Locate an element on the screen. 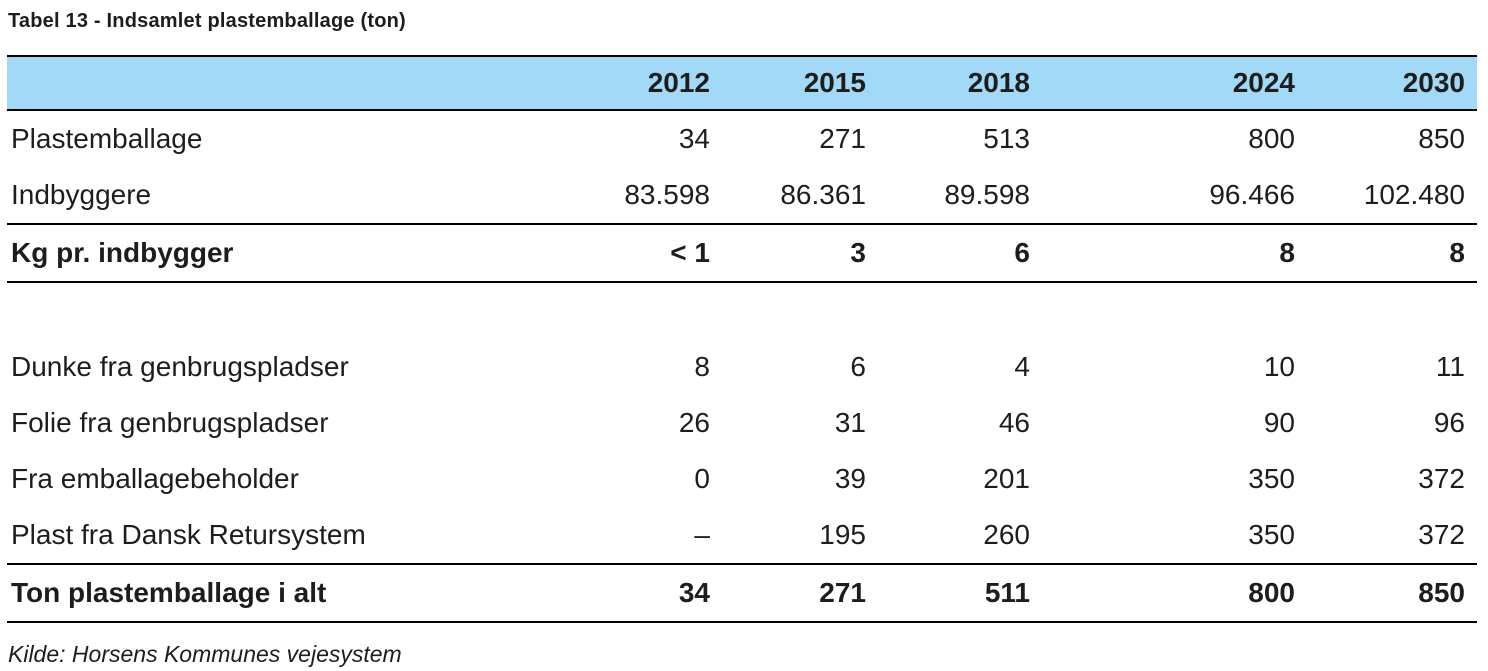 The width and height of the screenshot is (1488, 671). cell-value: 31 is located at coordinates (850, 422).